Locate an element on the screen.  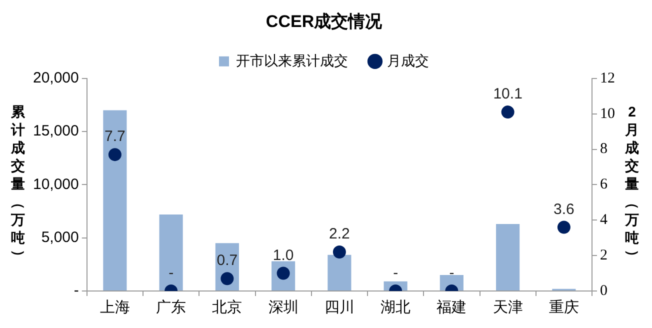
x-tick-label: 福建 is located at coordinates (451, 307).